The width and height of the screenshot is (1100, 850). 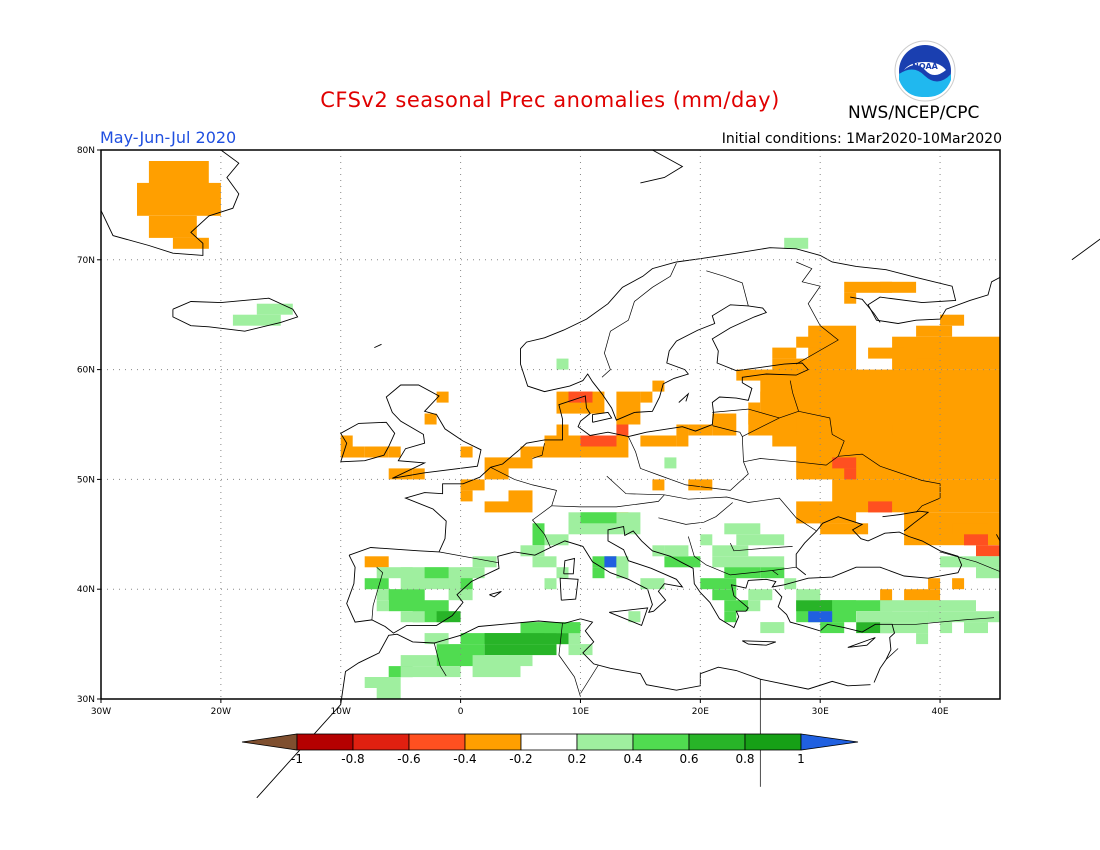 I want to click on lat-tick-label: 50N, so click(x=86, y=480).